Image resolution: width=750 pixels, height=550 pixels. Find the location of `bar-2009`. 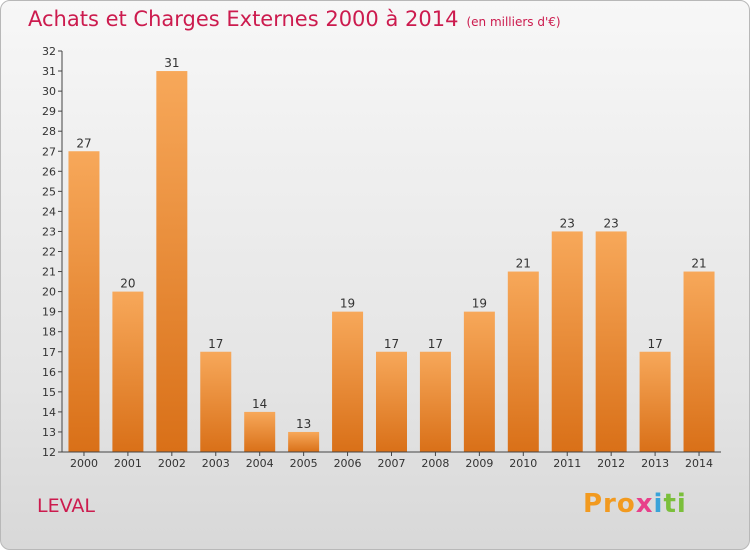

bar-2009 is located at coordinates (479, 381).